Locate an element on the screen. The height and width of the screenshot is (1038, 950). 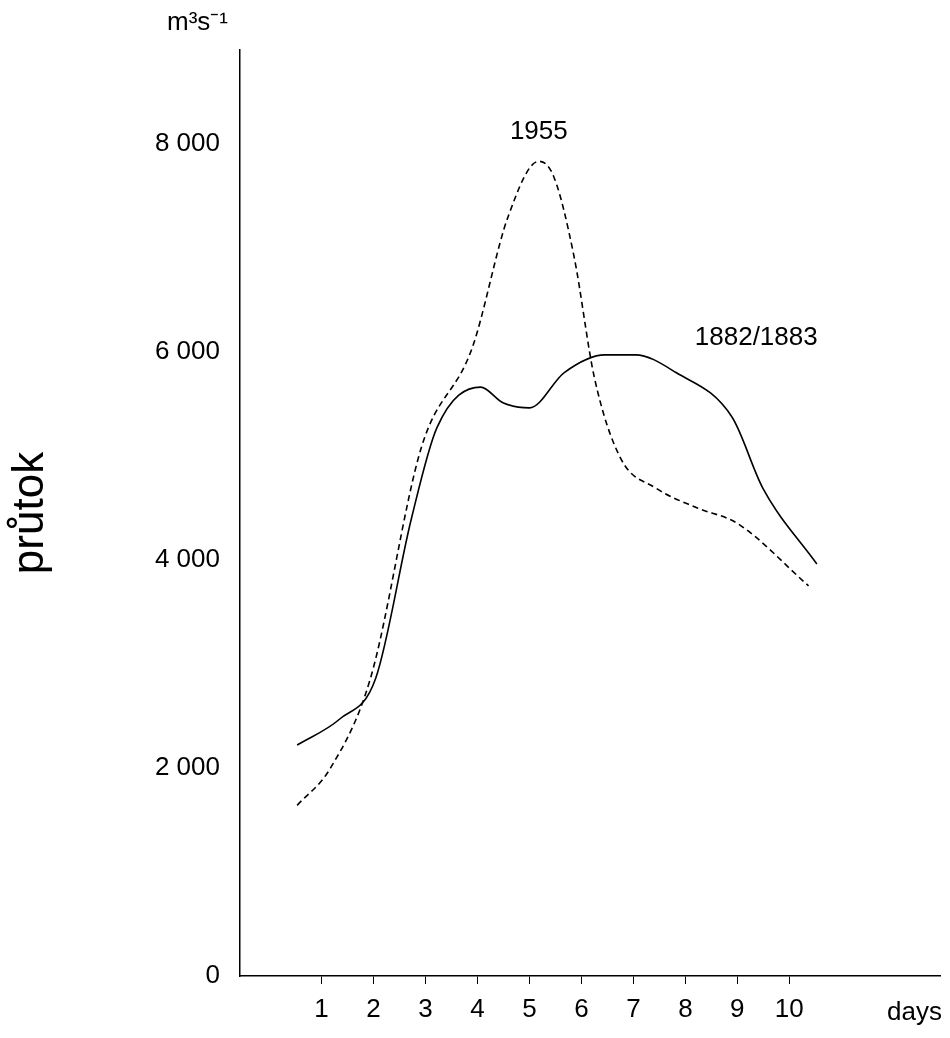
x-tick-label: 3 is located at coordinates (425, 1007).